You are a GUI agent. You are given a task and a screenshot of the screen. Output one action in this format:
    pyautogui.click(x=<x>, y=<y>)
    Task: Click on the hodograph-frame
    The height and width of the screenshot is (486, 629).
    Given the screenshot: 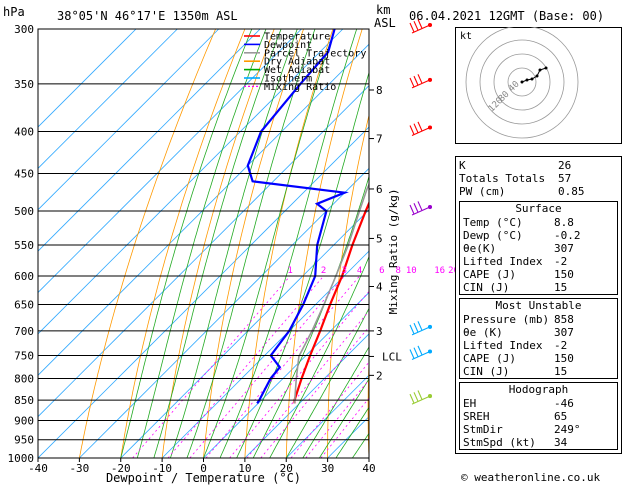 What is the action you would take?
    pyautogui.click(x=538, y=85)
    